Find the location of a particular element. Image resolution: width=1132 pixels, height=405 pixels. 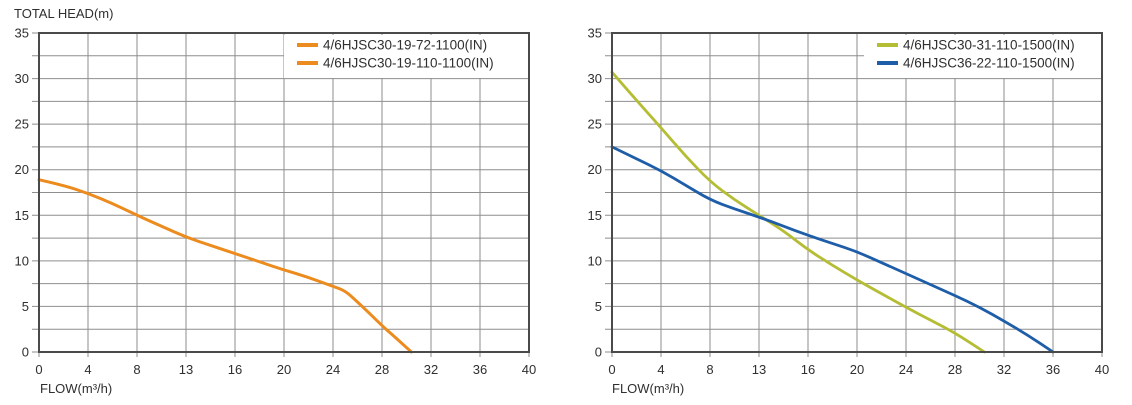

legend-label: 4/6HJSC30-31-110-1500(IN) is located at coordinates (989, 45).